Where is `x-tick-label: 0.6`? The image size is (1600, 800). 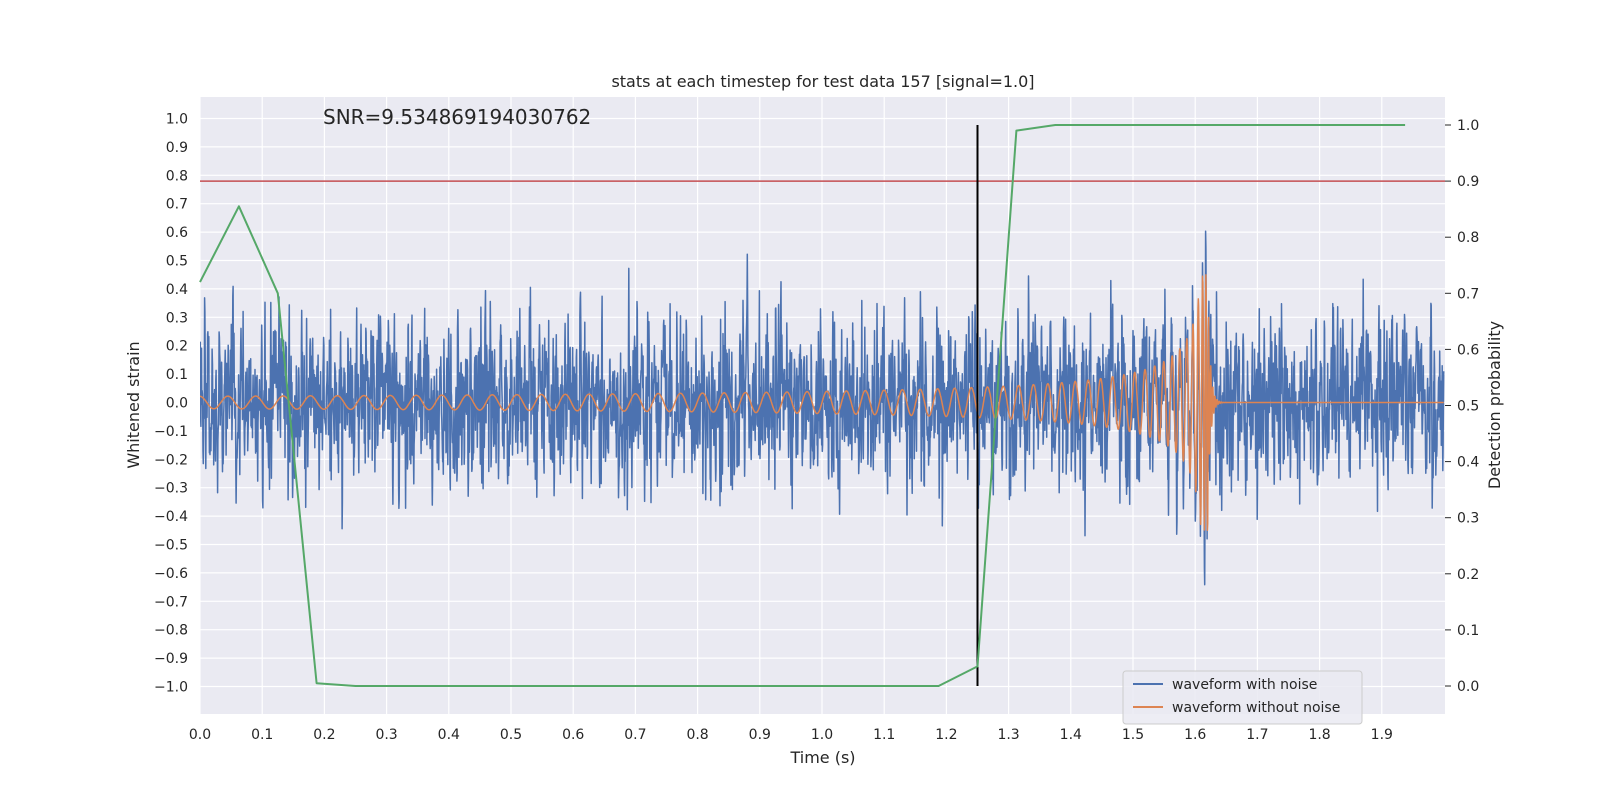 x-tick-label: 0.6 is located at coordinates (573, 735).